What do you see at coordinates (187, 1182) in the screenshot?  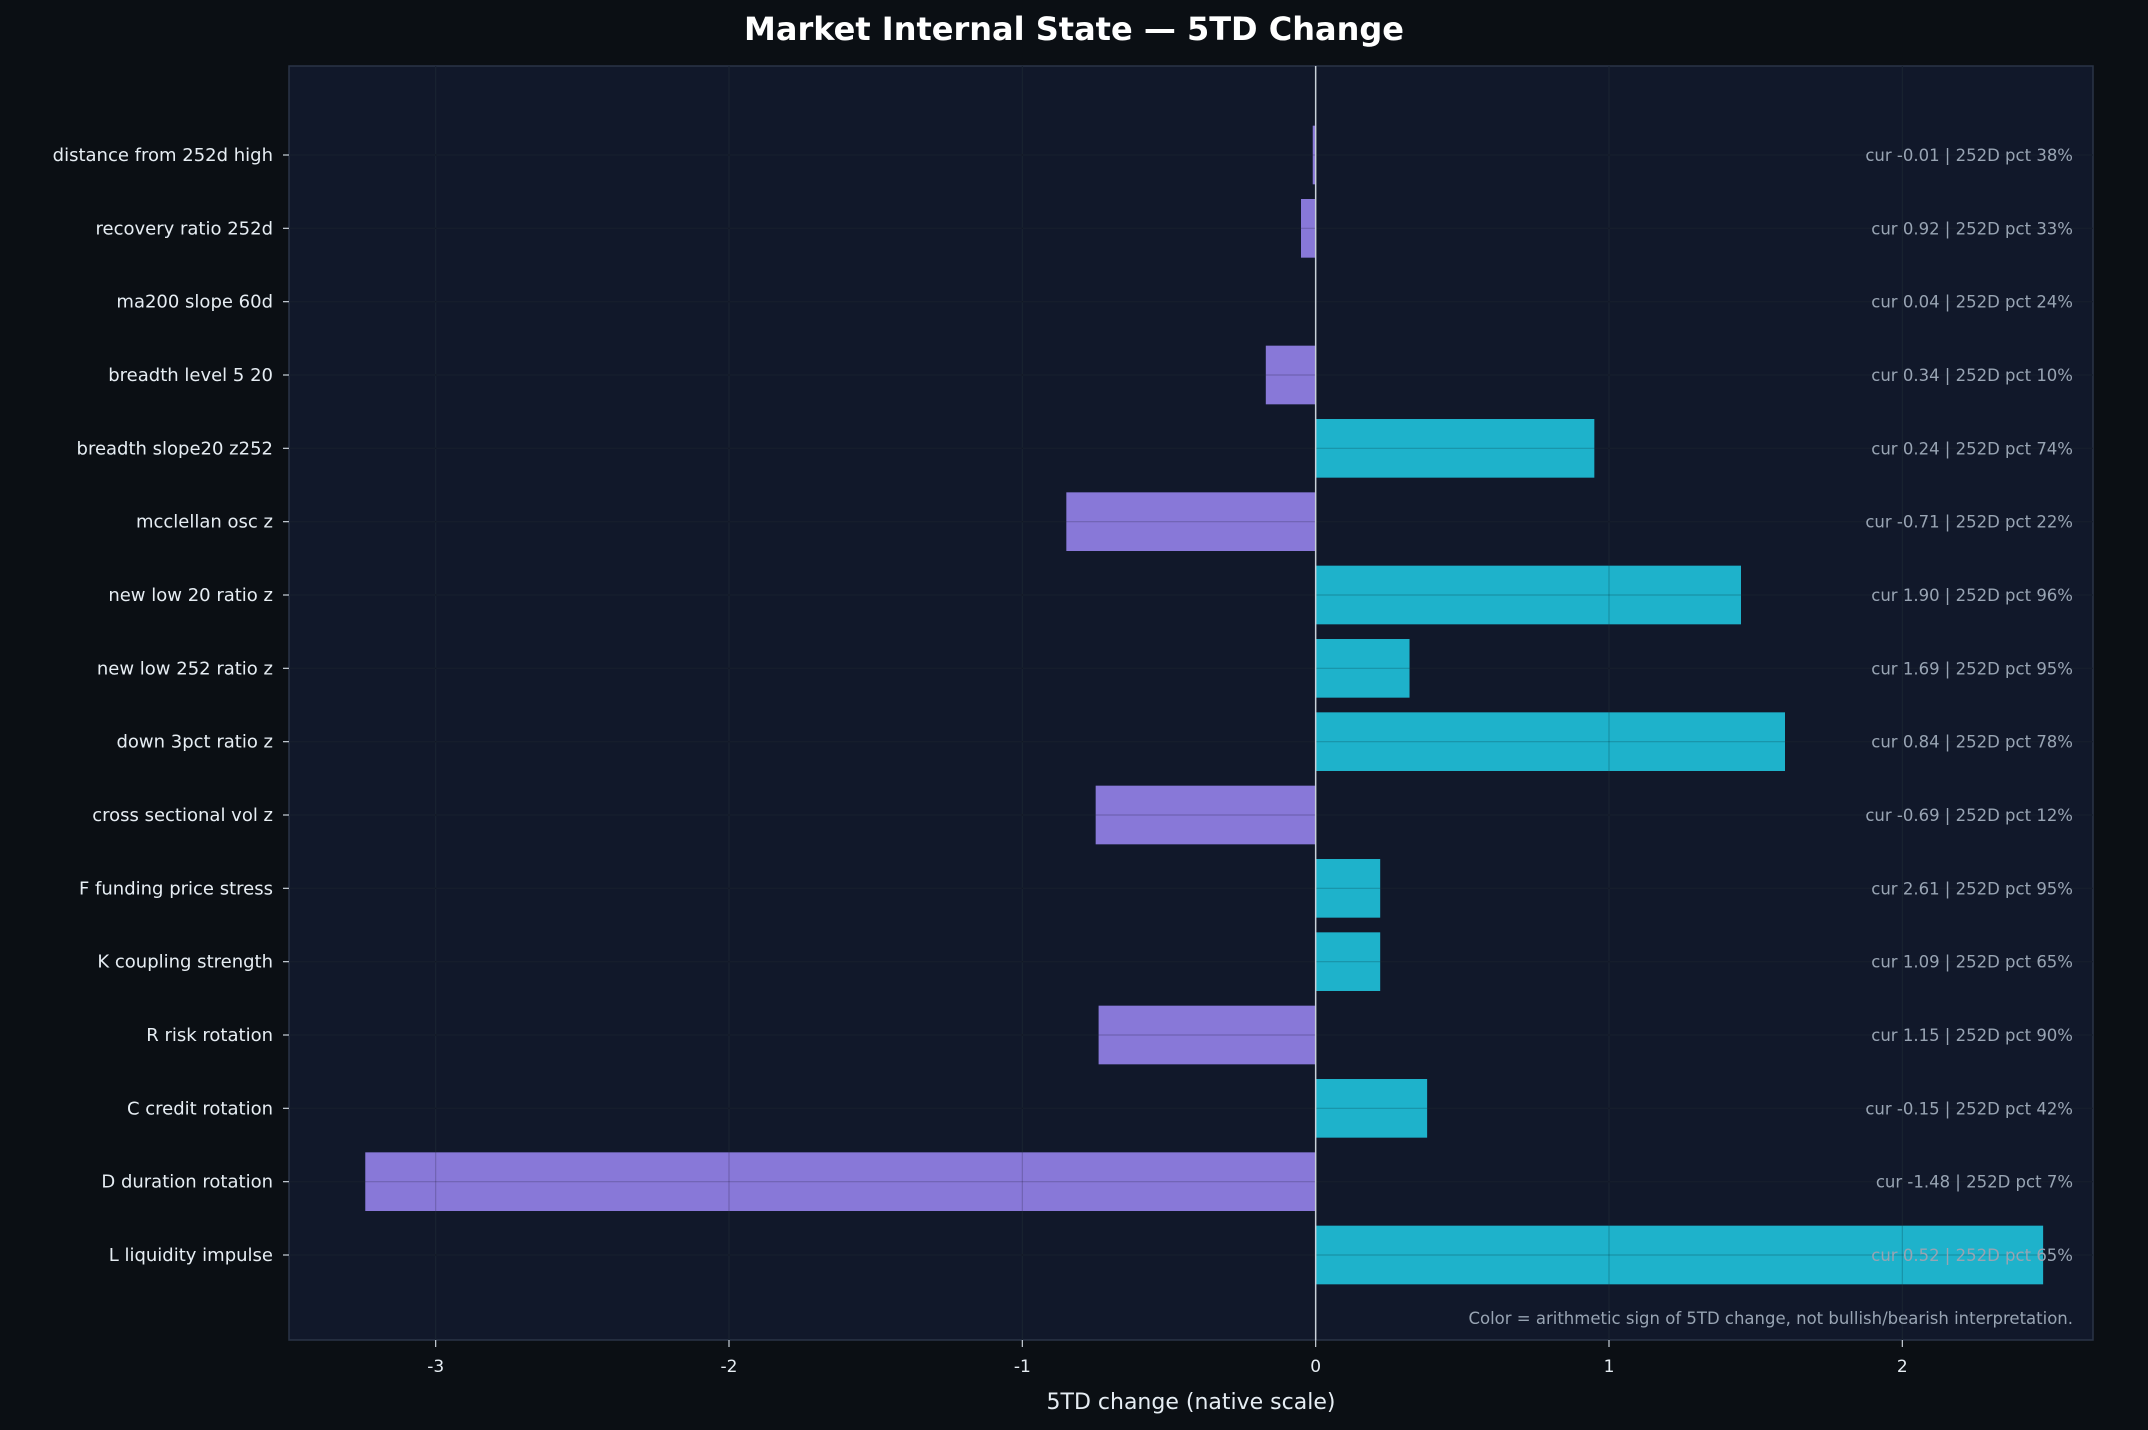 I see `category-label: D duration rotation` at bounding box center [187, 1182].